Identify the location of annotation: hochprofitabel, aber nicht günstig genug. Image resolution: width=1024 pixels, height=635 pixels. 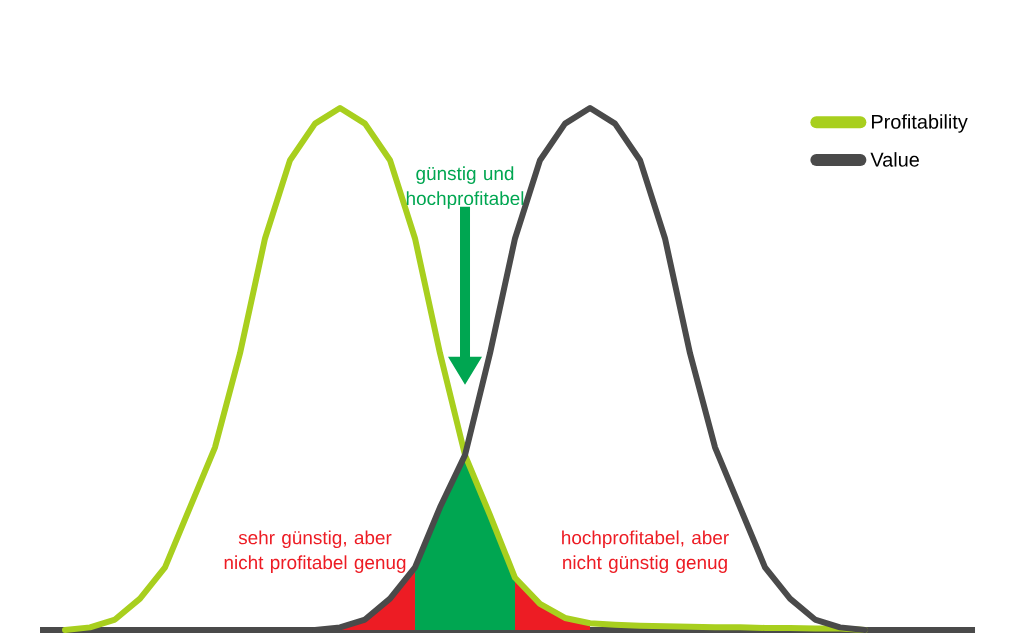
(645, 551).